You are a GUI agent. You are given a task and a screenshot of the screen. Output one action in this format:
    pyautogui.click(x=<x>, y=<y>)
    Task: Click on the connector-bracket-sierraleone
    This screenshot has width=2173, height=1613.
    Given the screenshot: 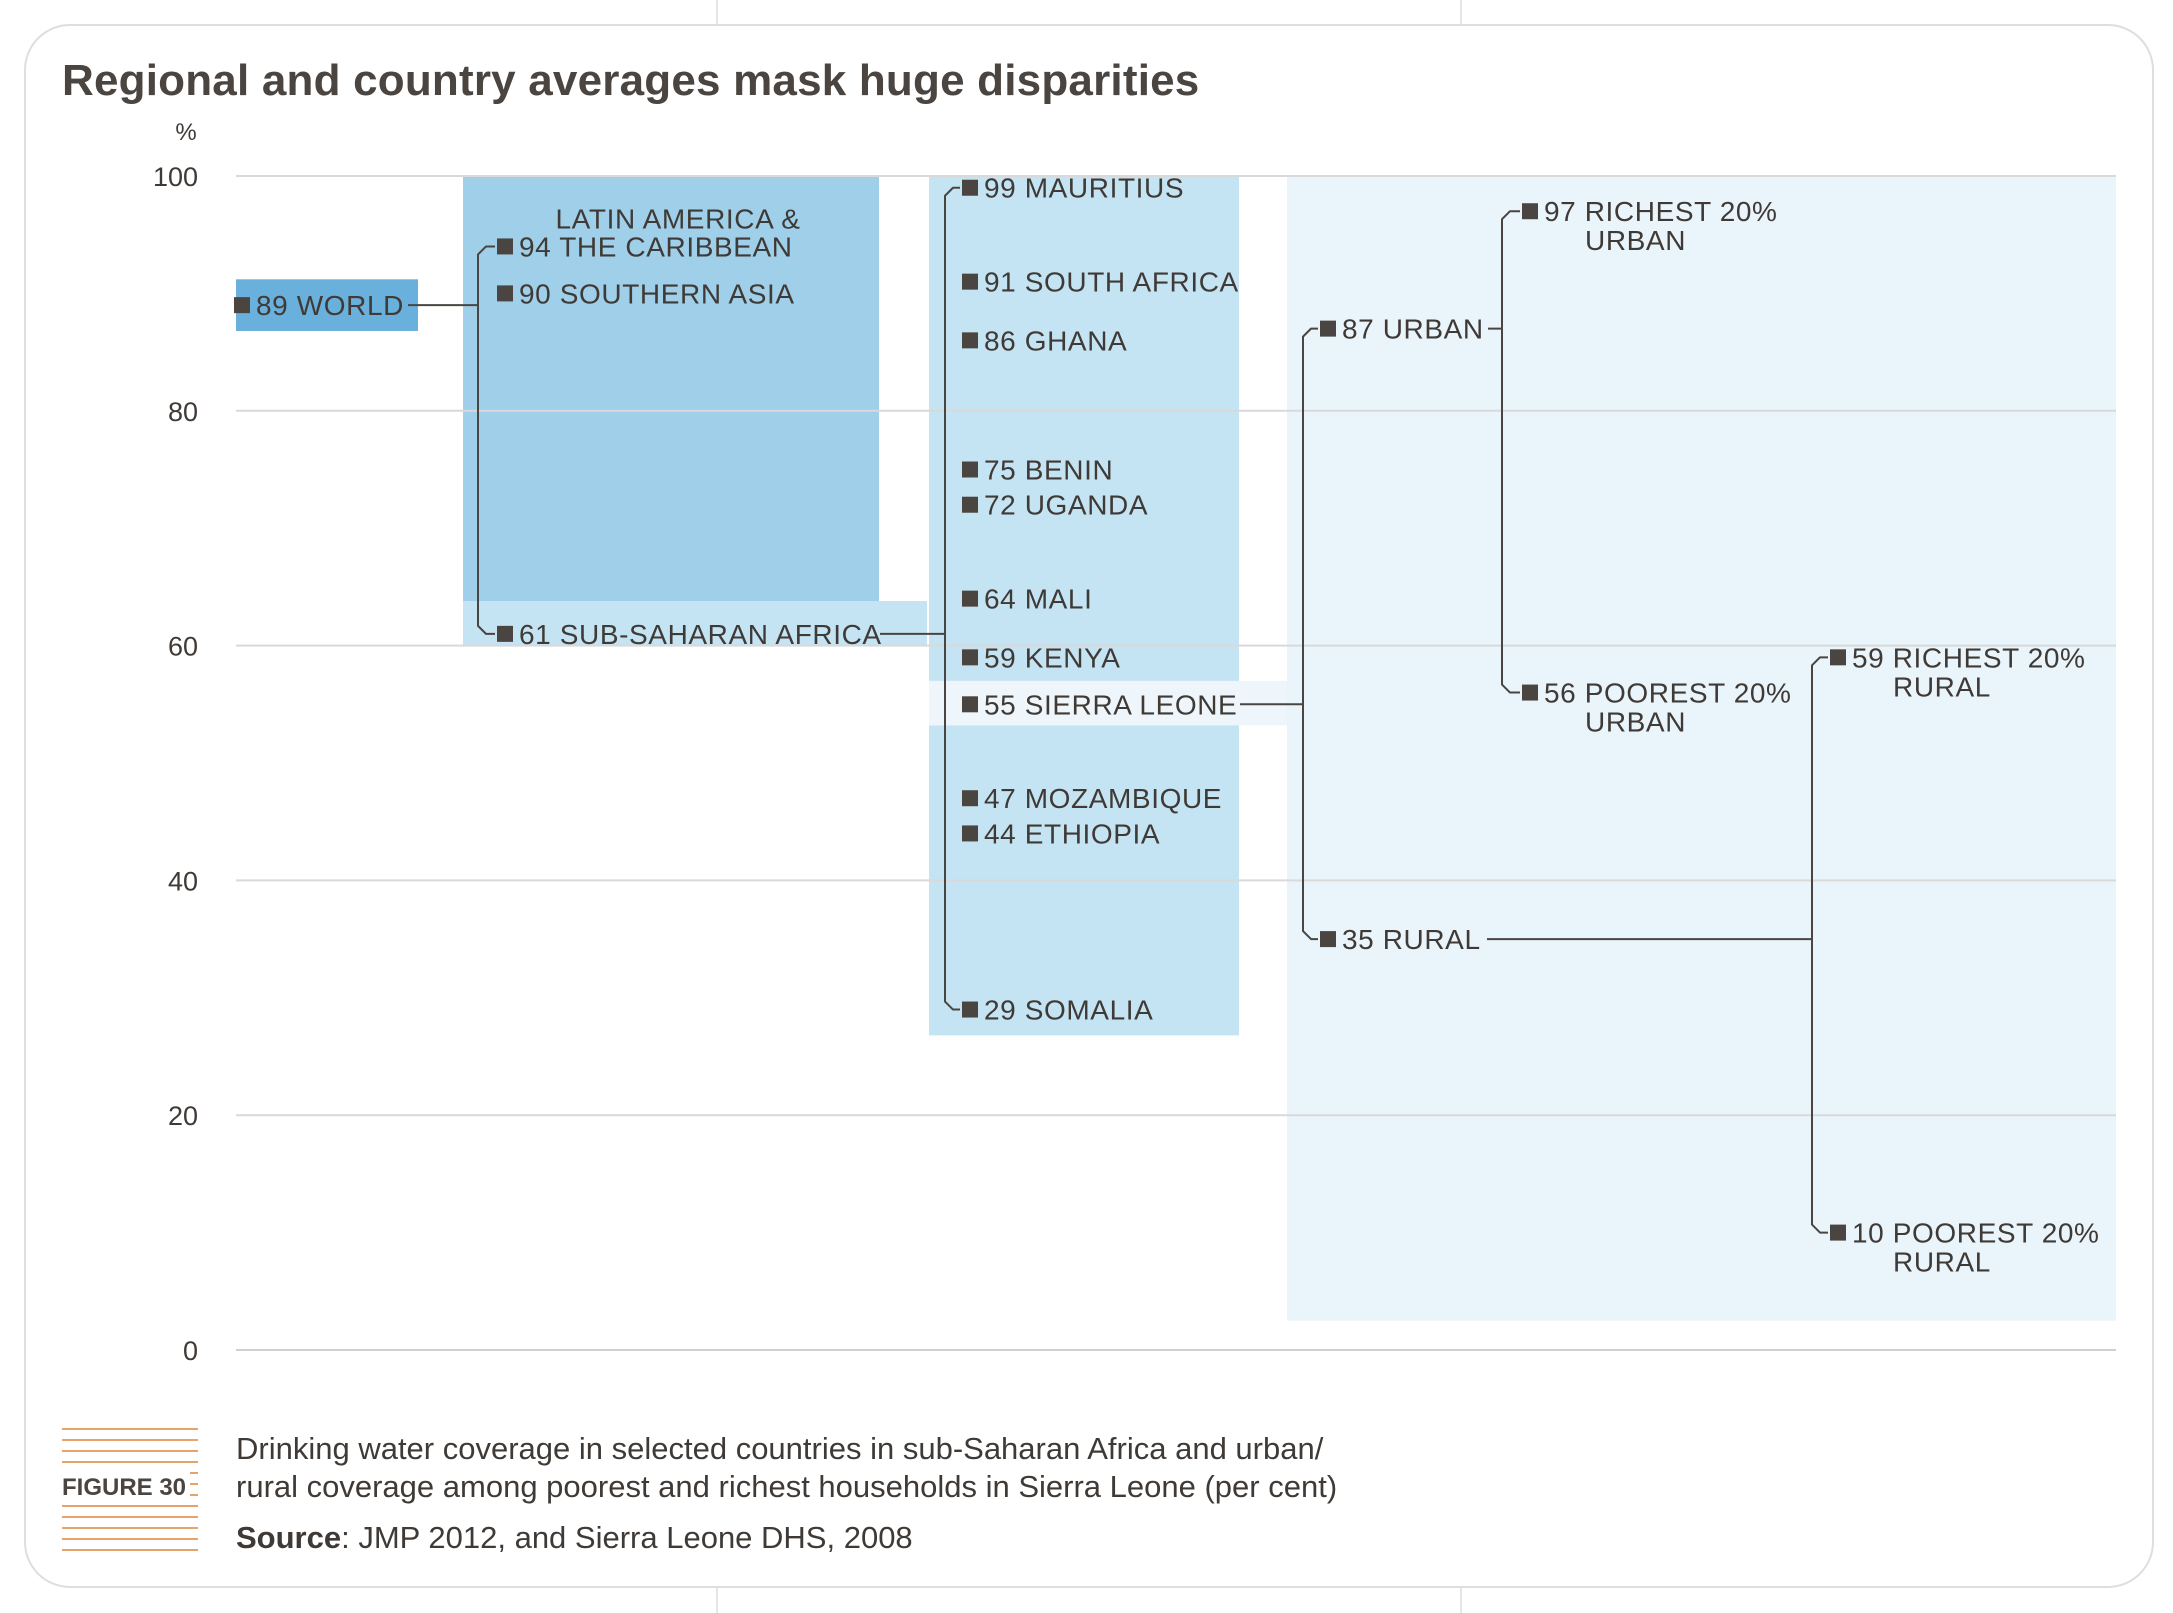 What is the action you would take?
    pyautogui.click(x=1310, y=634)
    